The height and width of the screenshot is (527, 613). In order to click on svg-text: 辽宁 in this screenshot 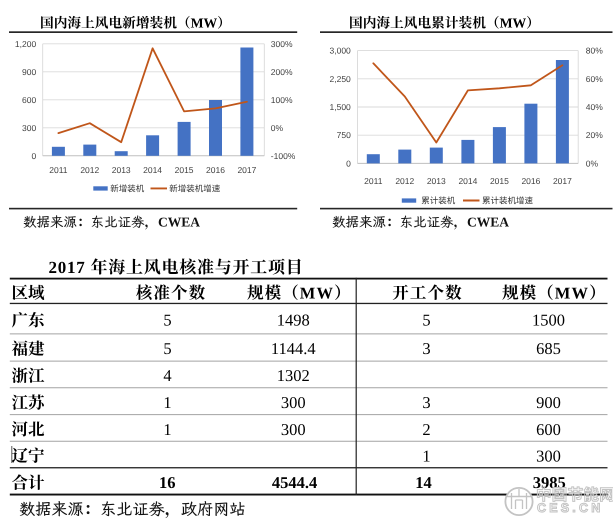, I will do `click(28, 456)`.